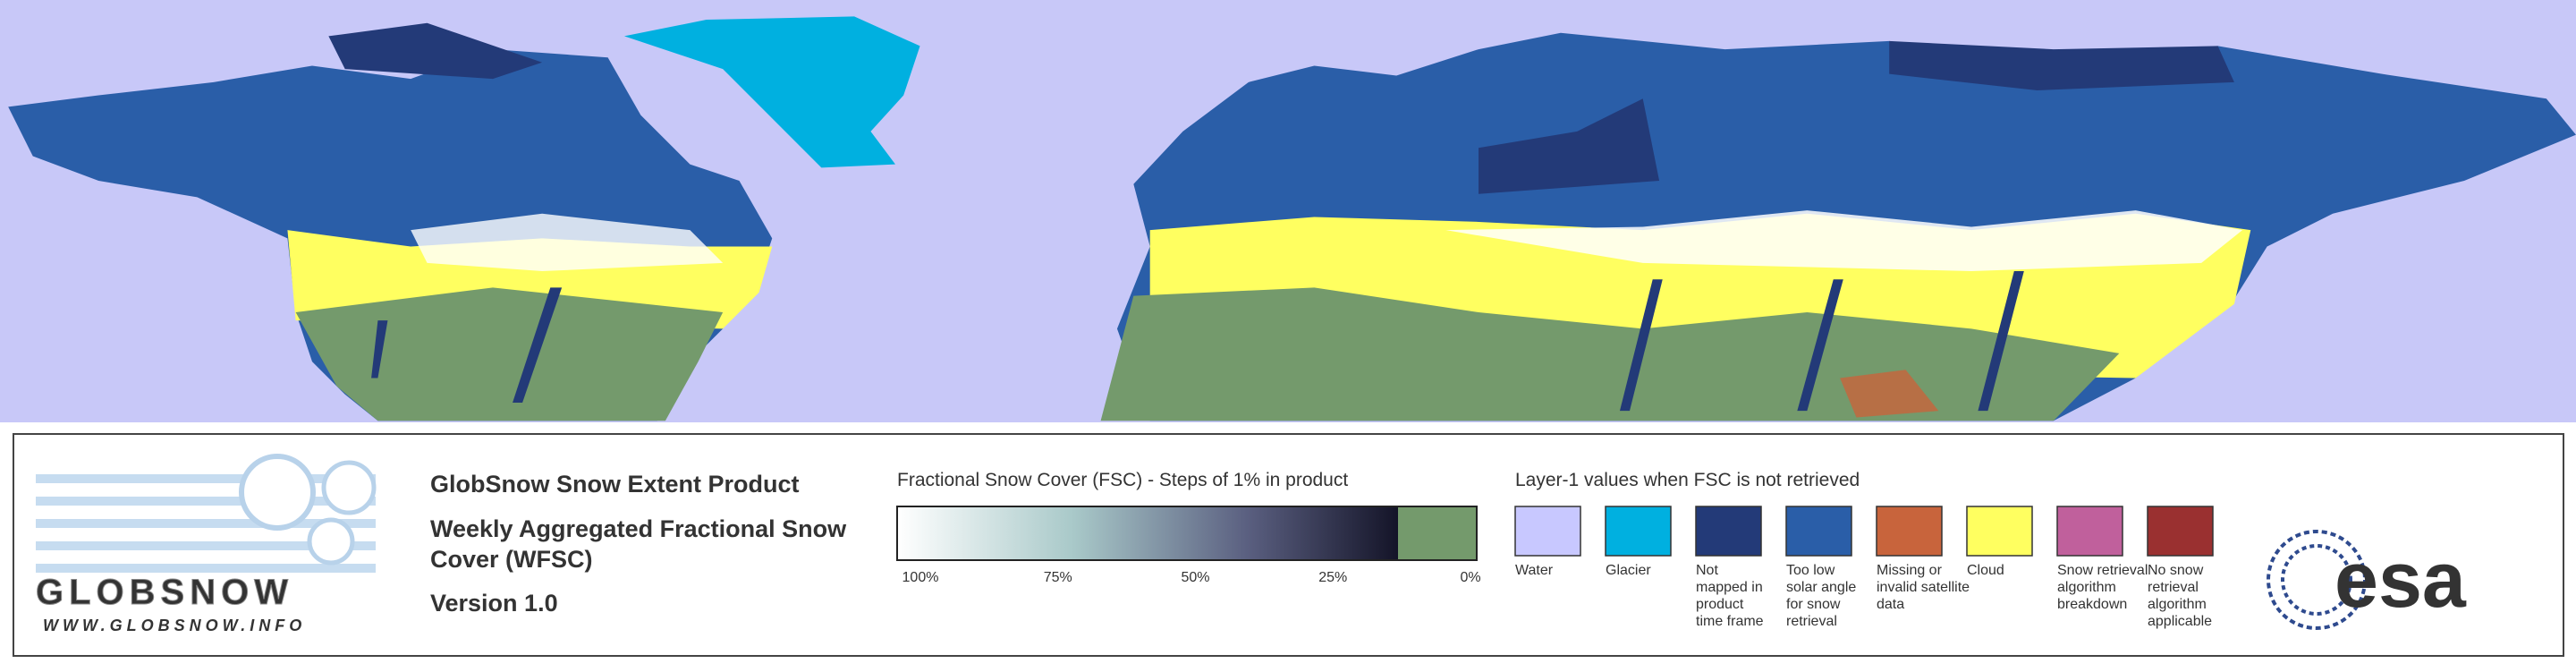 This screenshot has height=672, width=2576. I want to click on esa-name: esa, so click(2400, 579).